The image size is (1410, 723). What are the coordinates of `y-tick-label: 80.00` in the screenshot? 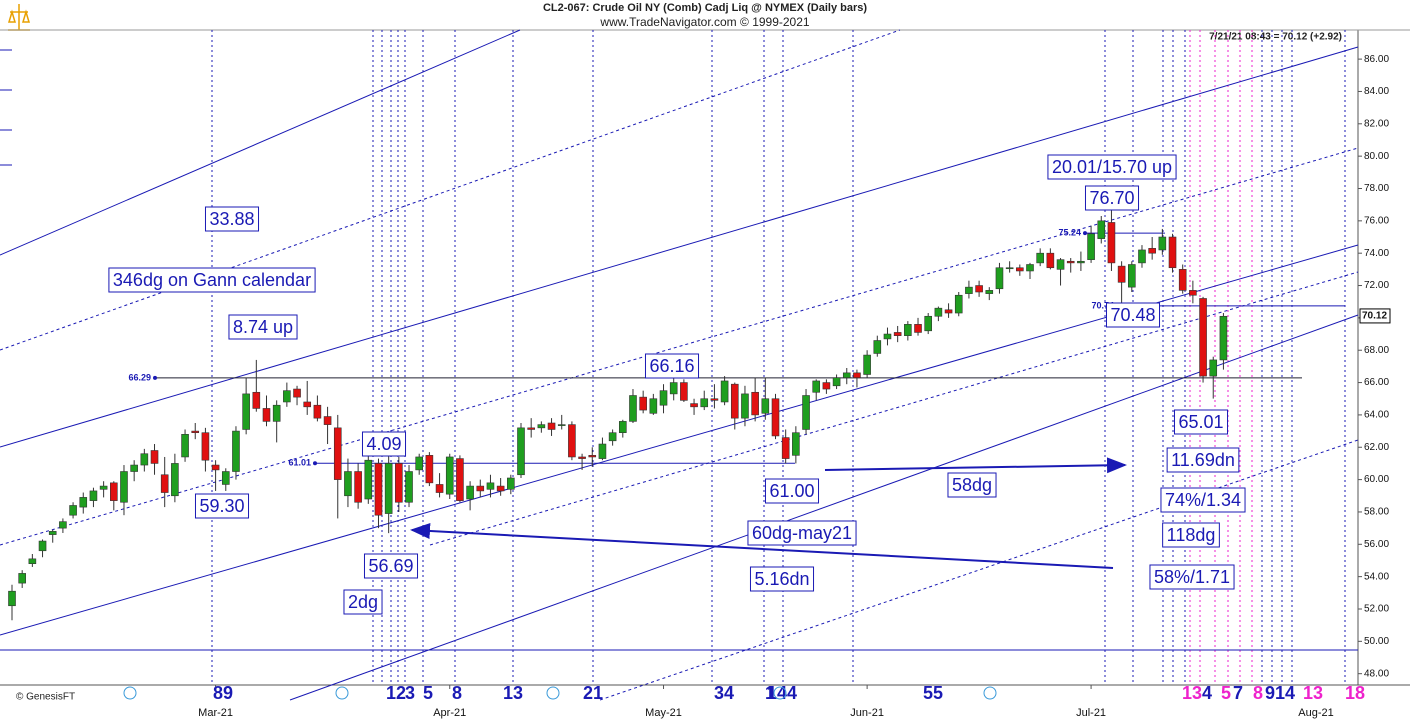 It's located at (1376, 156).